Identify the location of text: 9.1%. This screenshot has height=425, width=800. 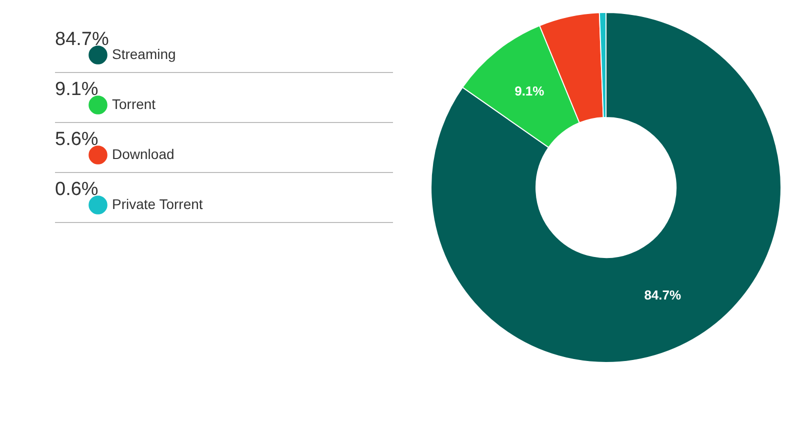
(76, 89).